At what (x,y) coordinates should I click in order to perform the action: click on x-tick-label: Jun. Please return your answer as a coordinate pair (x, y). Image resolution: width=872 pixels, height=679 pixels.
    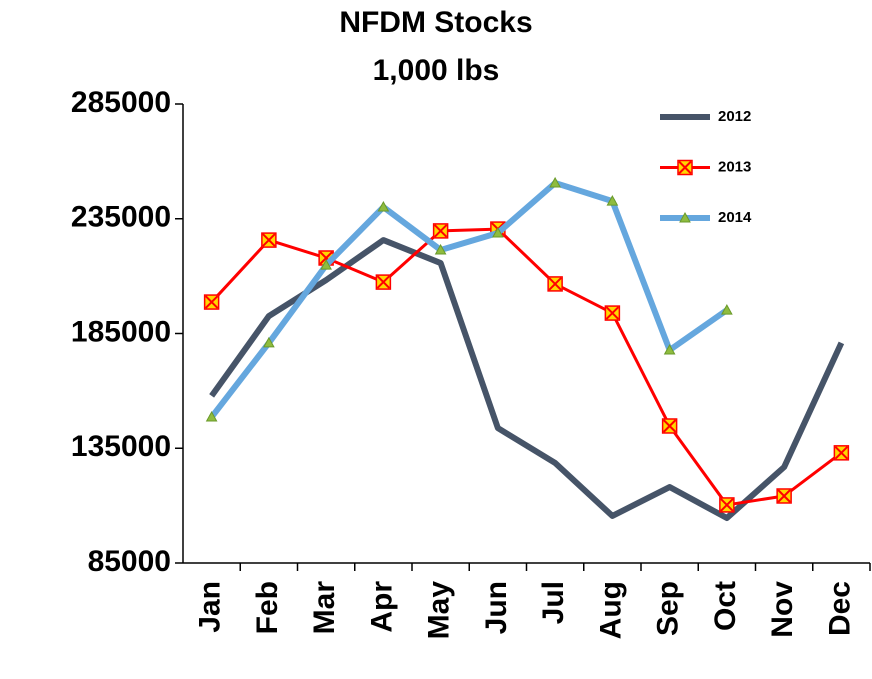
    Looking at the image, I should click on (496, 607).